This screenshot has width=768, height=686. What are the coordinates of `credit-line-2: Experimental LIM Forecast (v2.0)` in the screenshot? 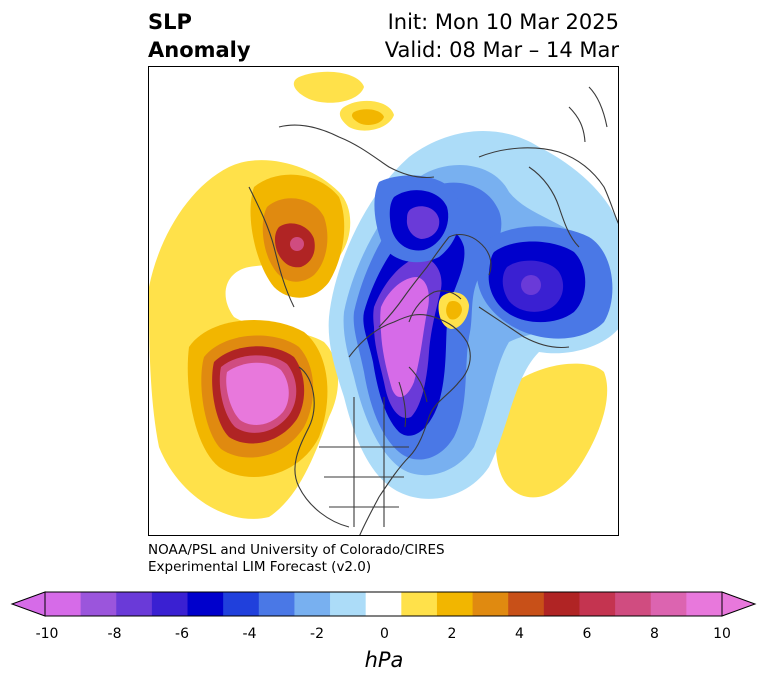 It's located at (260, 567).